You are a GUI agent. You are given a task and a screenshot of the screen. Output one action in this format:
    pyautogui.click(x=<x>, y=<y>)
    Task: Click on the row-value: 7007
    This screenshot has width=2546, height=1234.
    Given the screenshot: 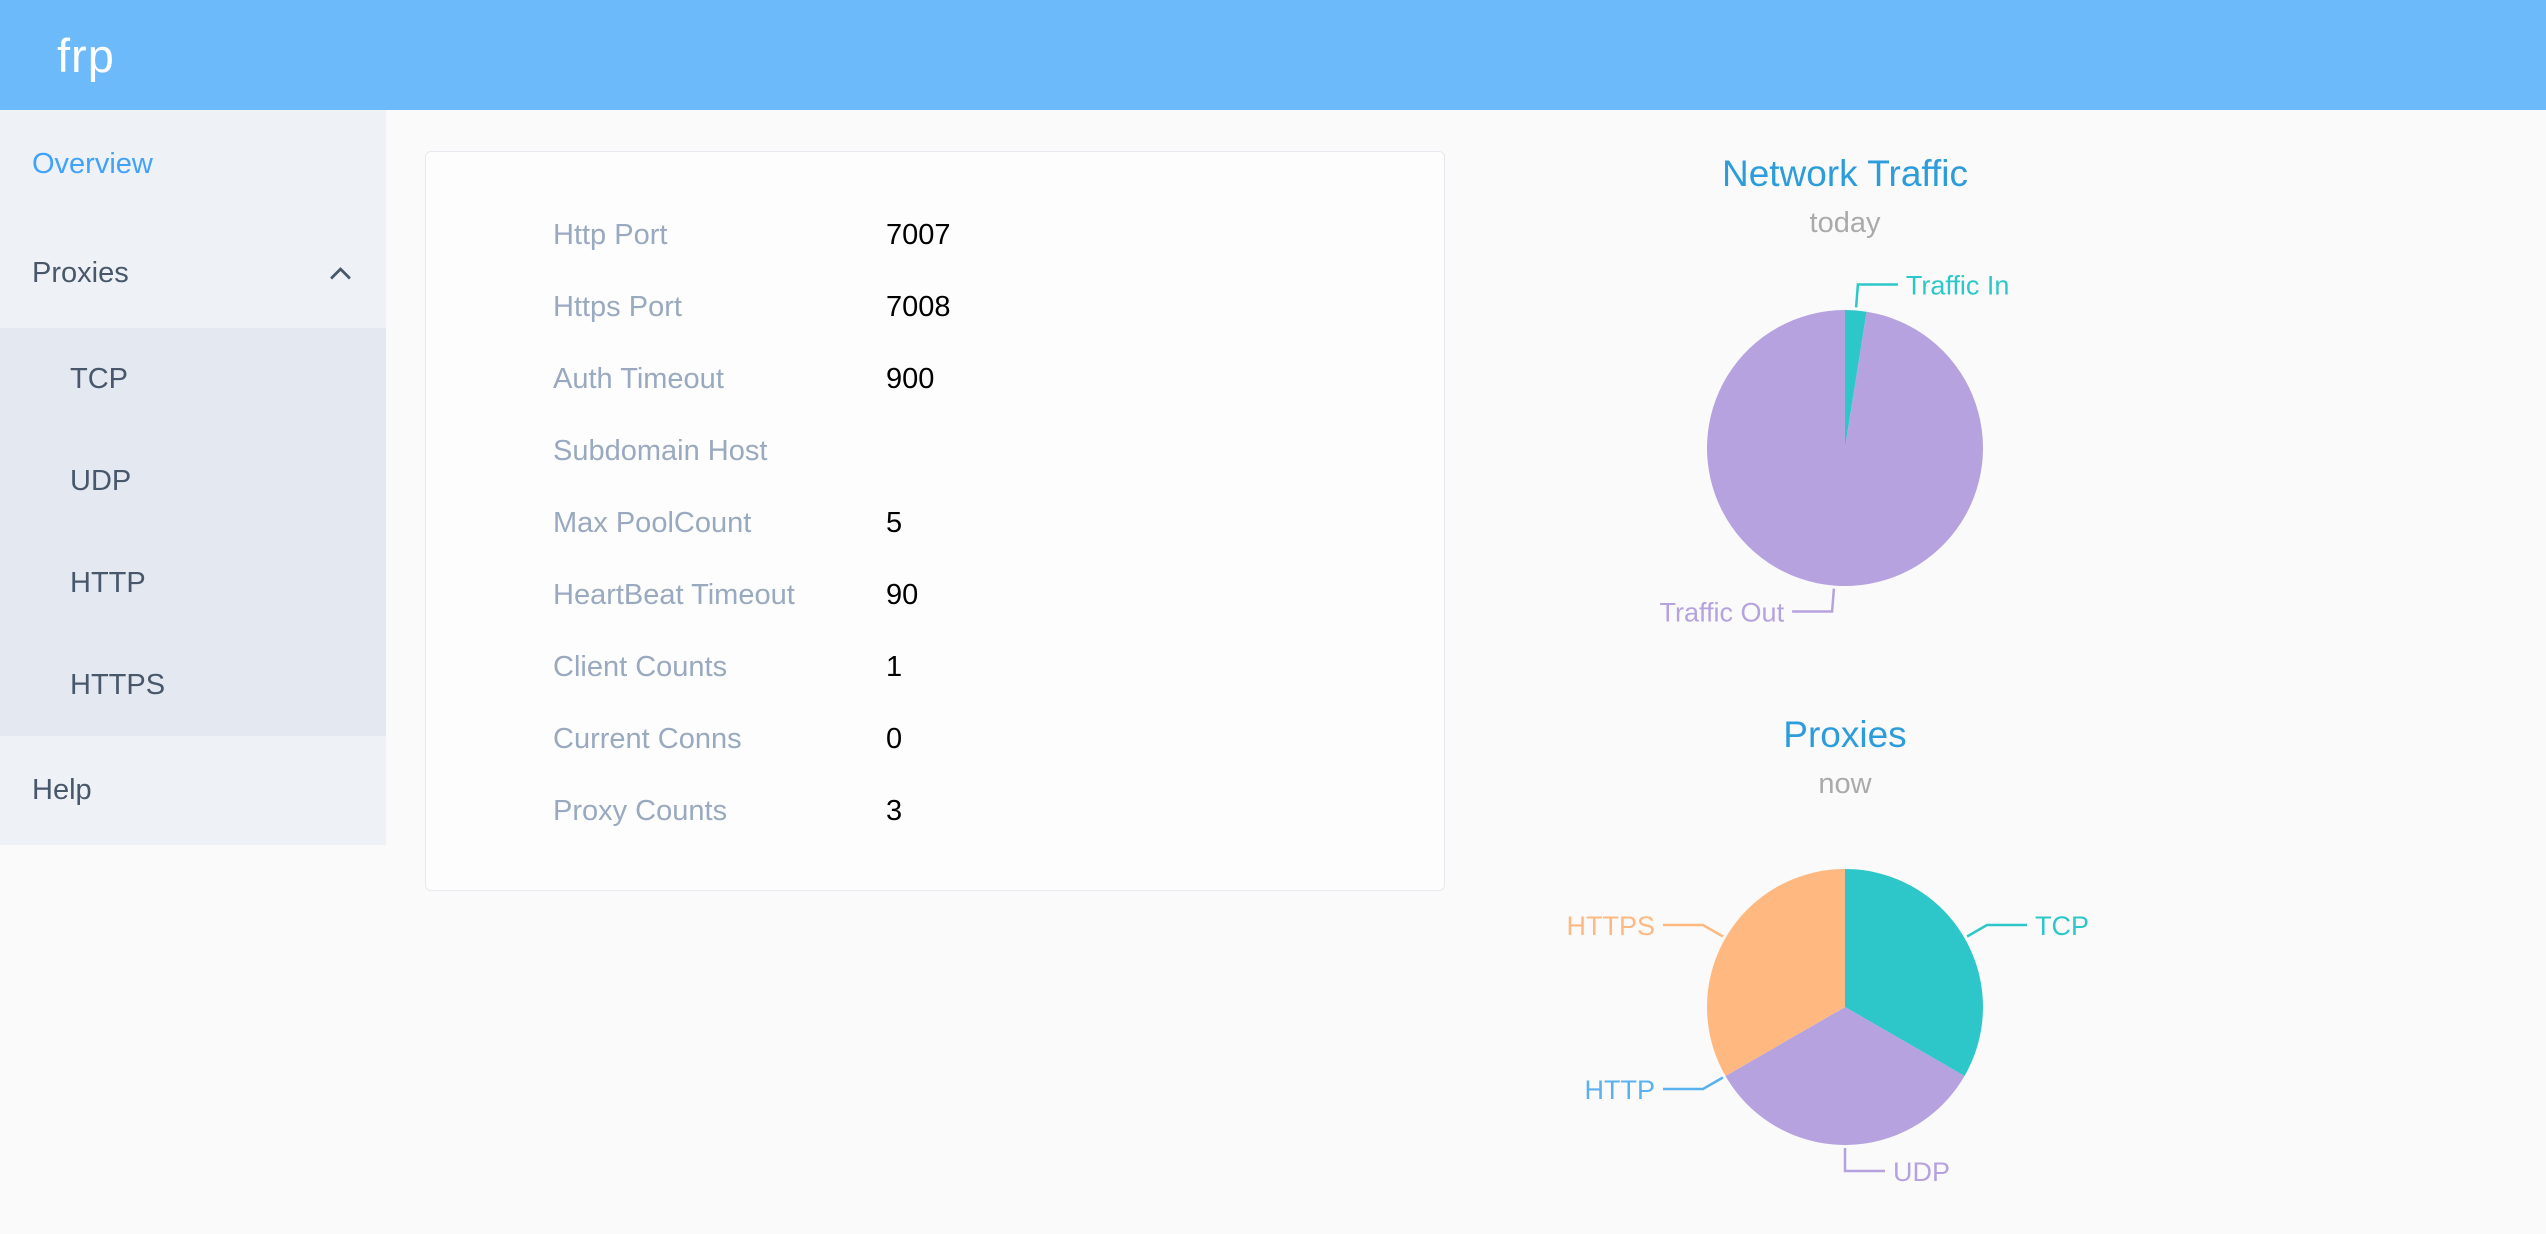 What is the action you would take?
    pyautogui.click(x=918, y=234)
    